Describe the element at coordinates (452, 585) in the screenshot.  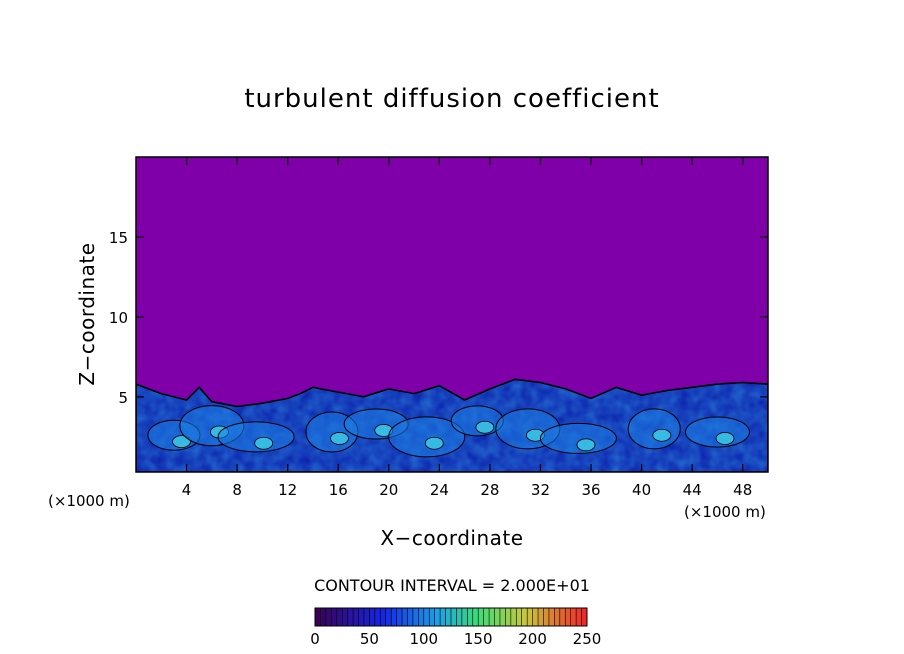
I see `contour-interval-label: CONTOUR INTERVAL = 2.000E+01` at that location.